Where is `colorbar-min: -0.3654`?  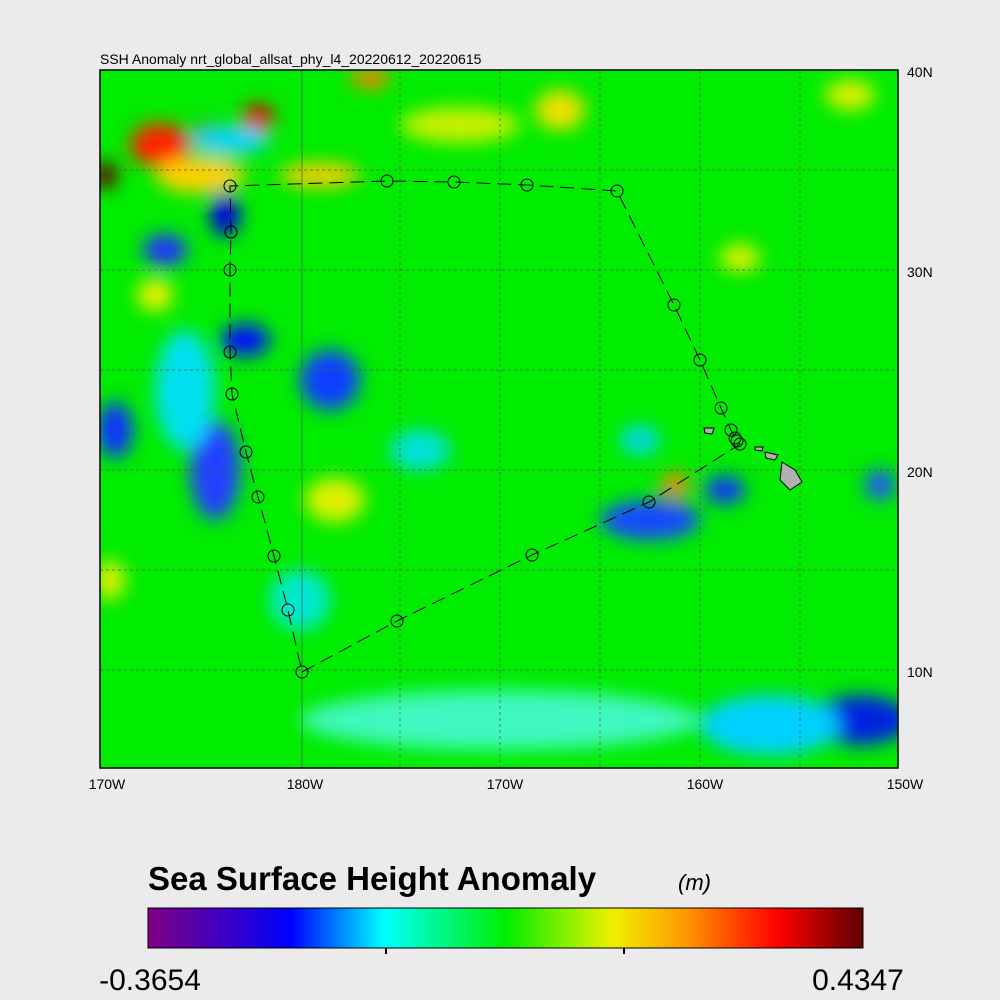 colorbar-min: -0.3654 is located at coordinates (150, 980).